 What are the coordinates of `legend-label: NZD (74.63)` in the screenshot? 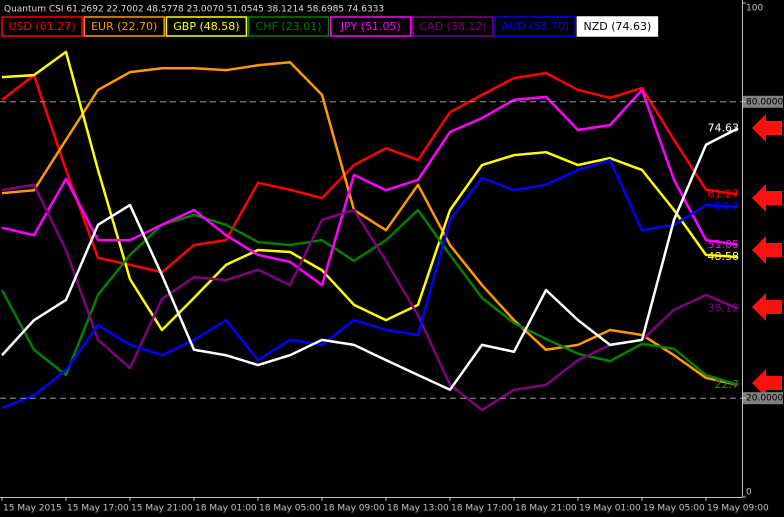 It's located at (617, 26).